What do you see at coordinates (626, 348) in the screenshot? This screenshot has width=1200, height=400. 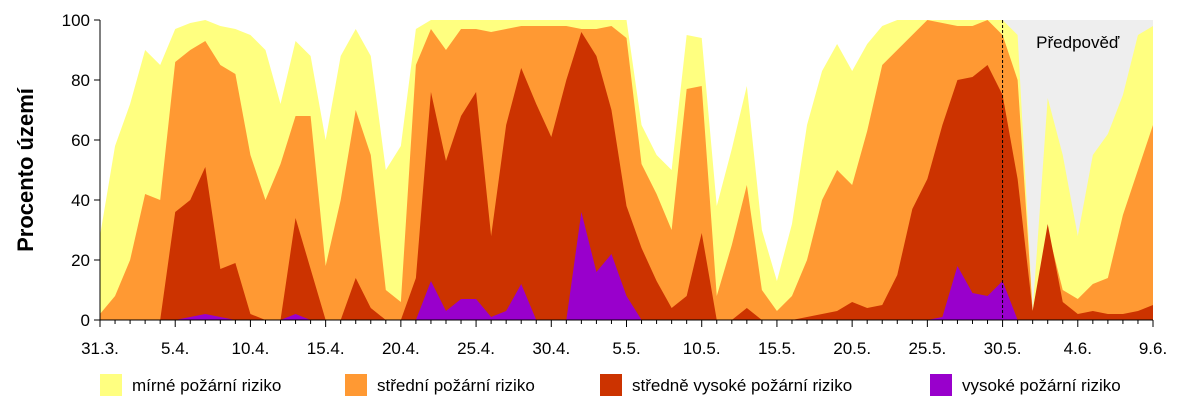 I see `x-tick-label: 5.5.` at bounding box center [626, 348].